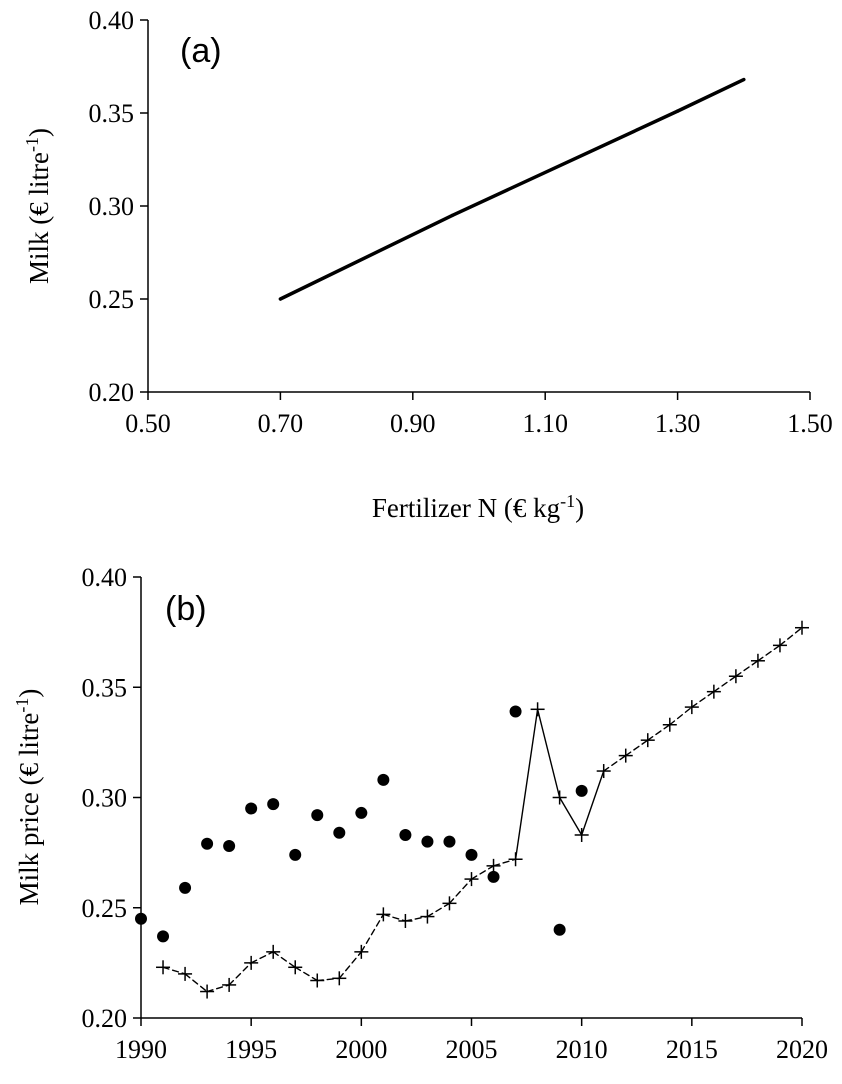 The width and height of the screenshot is (842, 1084). Describe the element at coordinates (186, 609) in the screenshot. I see `panel-b-label: (b)` at that location.